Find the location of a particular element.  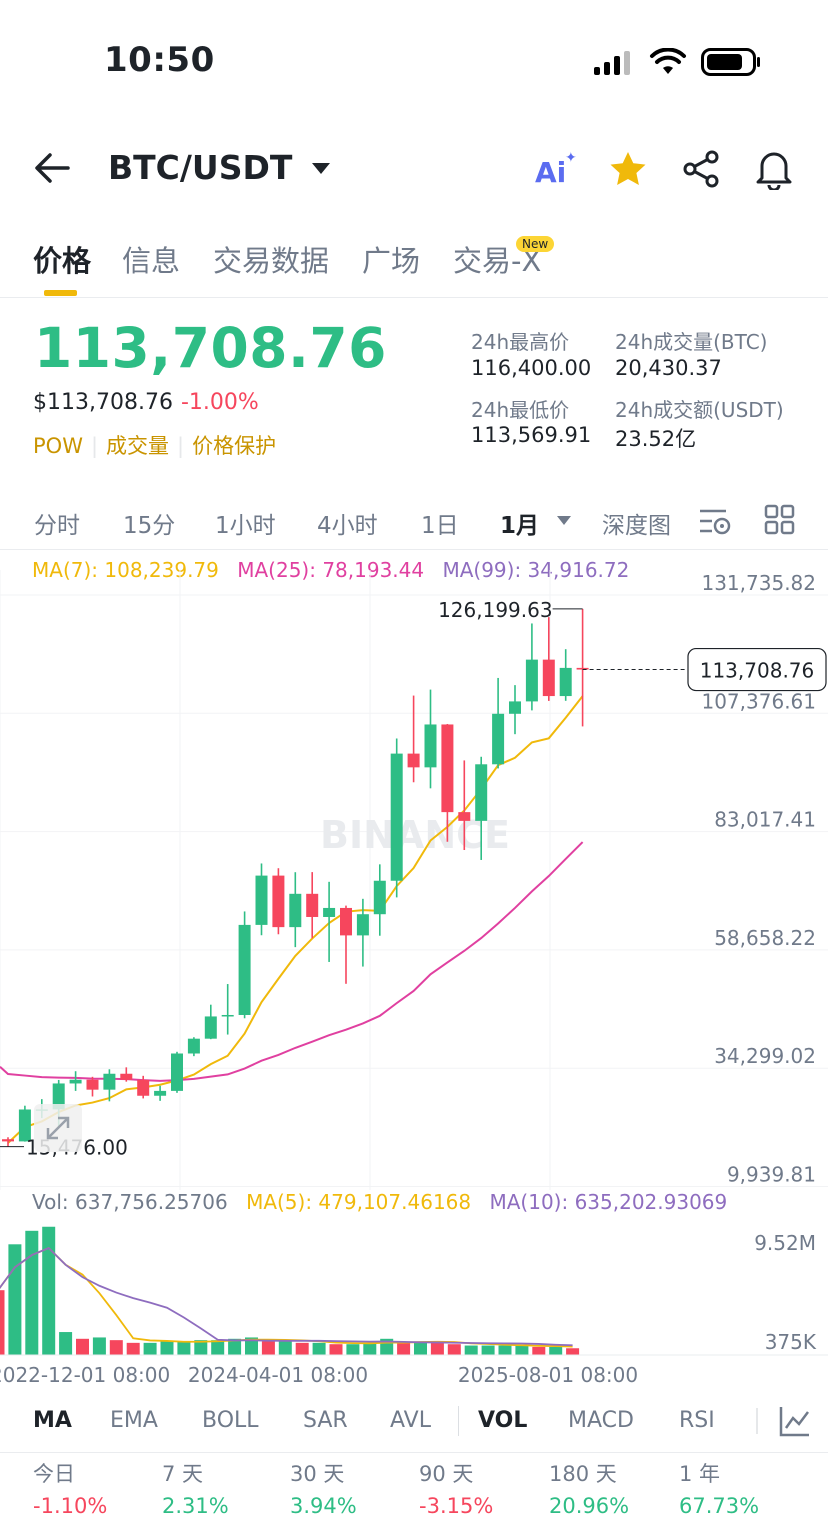

tab-trading-data: 交易数据 is located at coordinates (271, 261).